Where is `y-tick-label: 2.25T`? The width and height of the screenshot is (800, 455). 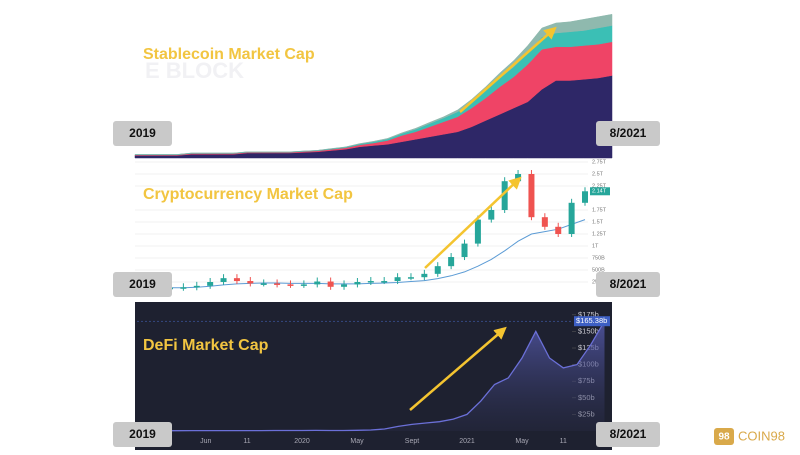
y-tick-label: 2.25T is located at coordinates (599, 186).